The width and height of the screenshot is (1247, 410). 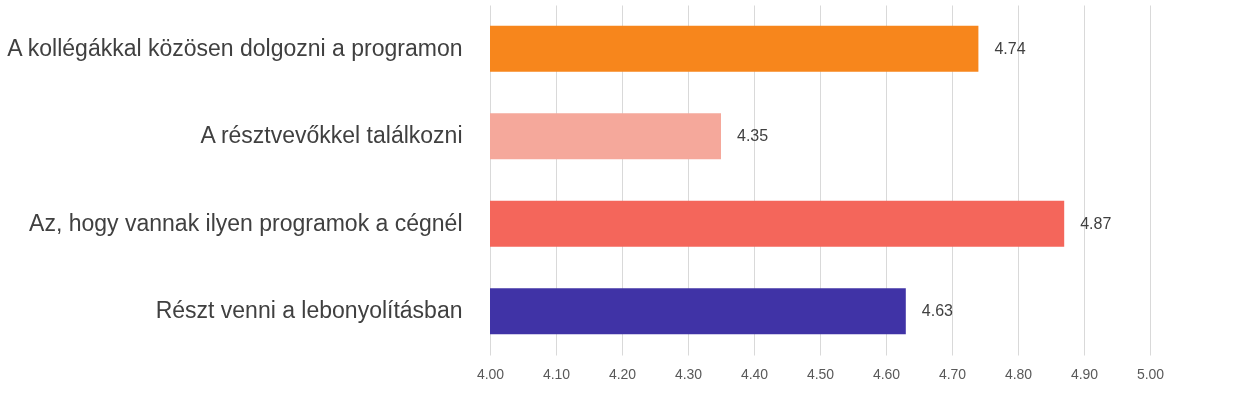 What do you see at coordinates (331, 135) in the screenshot?
I see `y-tick-label: A résztvevőkkel találkozni` at bounding box center [331, 135].